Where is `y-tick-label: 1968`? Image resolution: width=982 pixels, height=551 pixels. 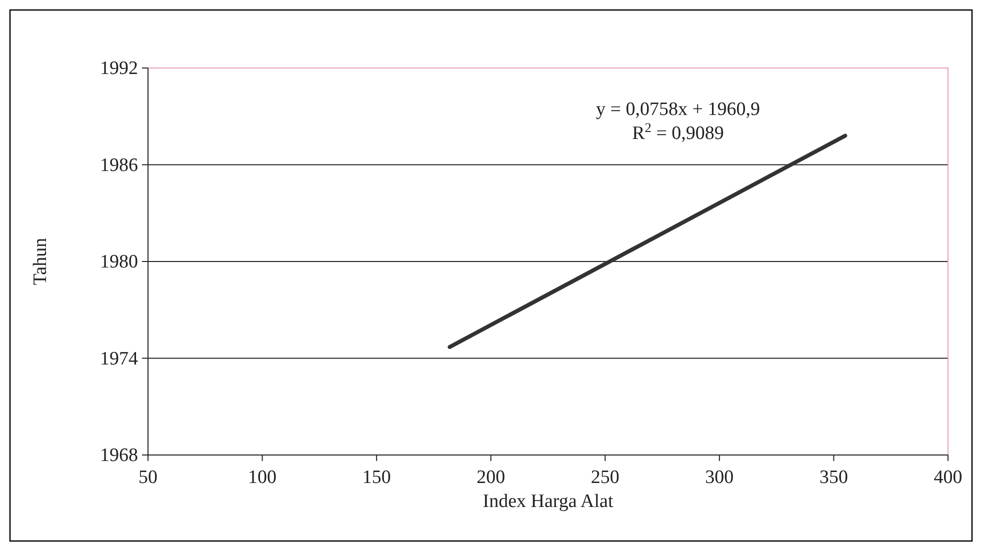 y-tick-label: 1968 is located at coordinates (119, 455).